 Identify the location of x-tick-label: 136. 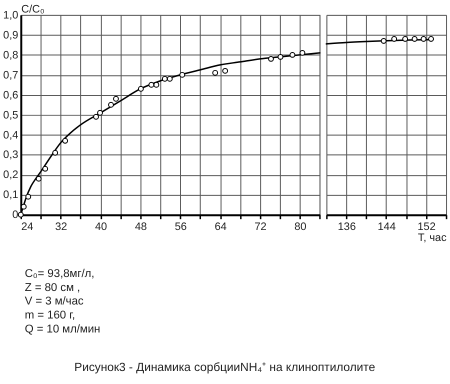
(347, 227).